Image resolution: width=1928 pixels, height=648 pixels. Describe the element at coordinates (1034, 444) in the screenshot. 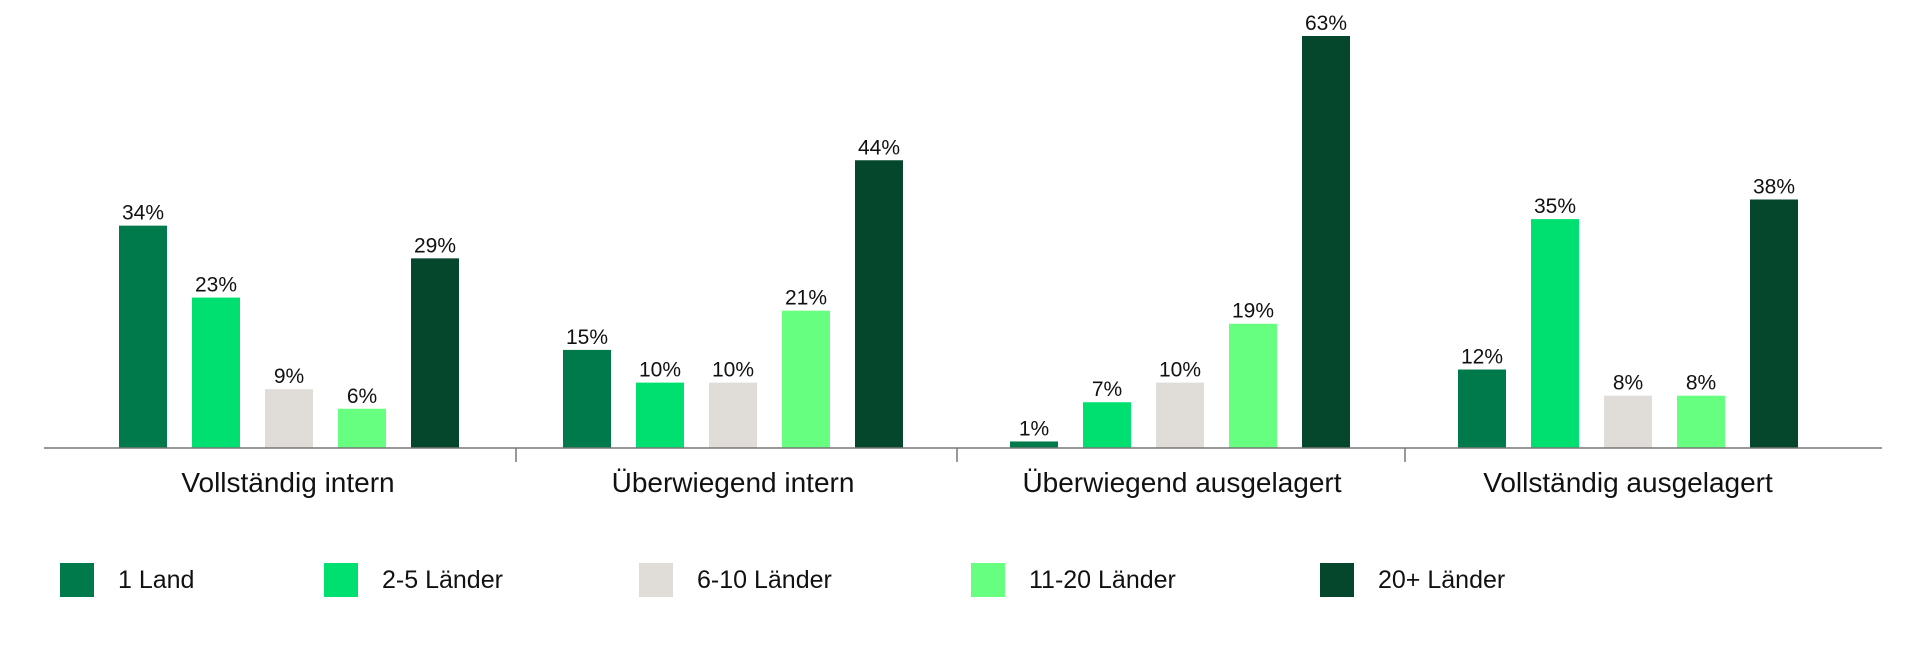

I see `bar-ueberwiegend-ausgelagert-1-land` at that location.